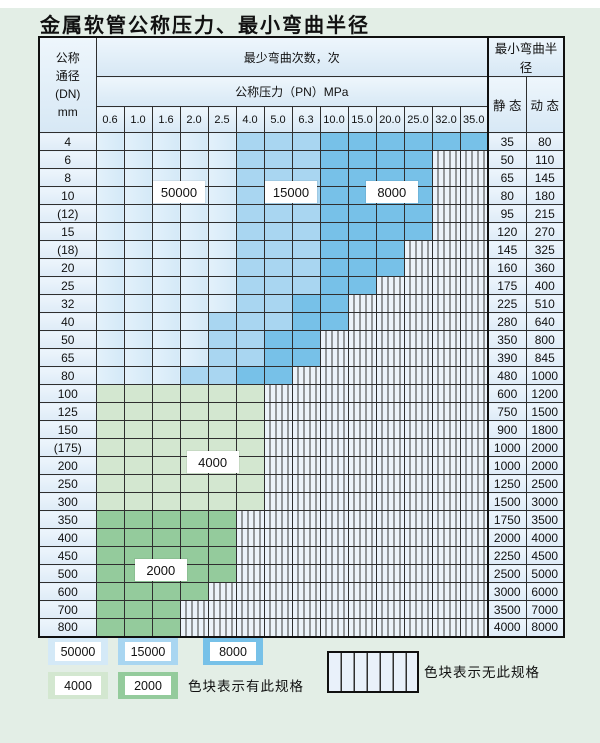 This screenshot has height=743, width=600. Describe the element at coordinates (67, 537) in the screenshot. I see `dn-value: 400` at that location.